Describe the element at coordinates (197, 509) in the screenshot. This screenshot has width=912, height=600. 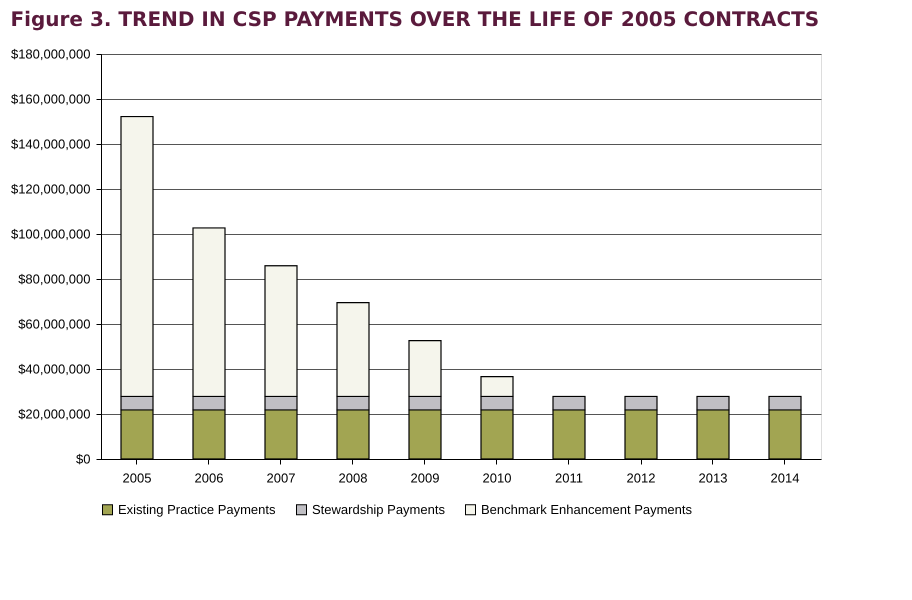
I see `legend-label: Existing Practice Payments` at that location.